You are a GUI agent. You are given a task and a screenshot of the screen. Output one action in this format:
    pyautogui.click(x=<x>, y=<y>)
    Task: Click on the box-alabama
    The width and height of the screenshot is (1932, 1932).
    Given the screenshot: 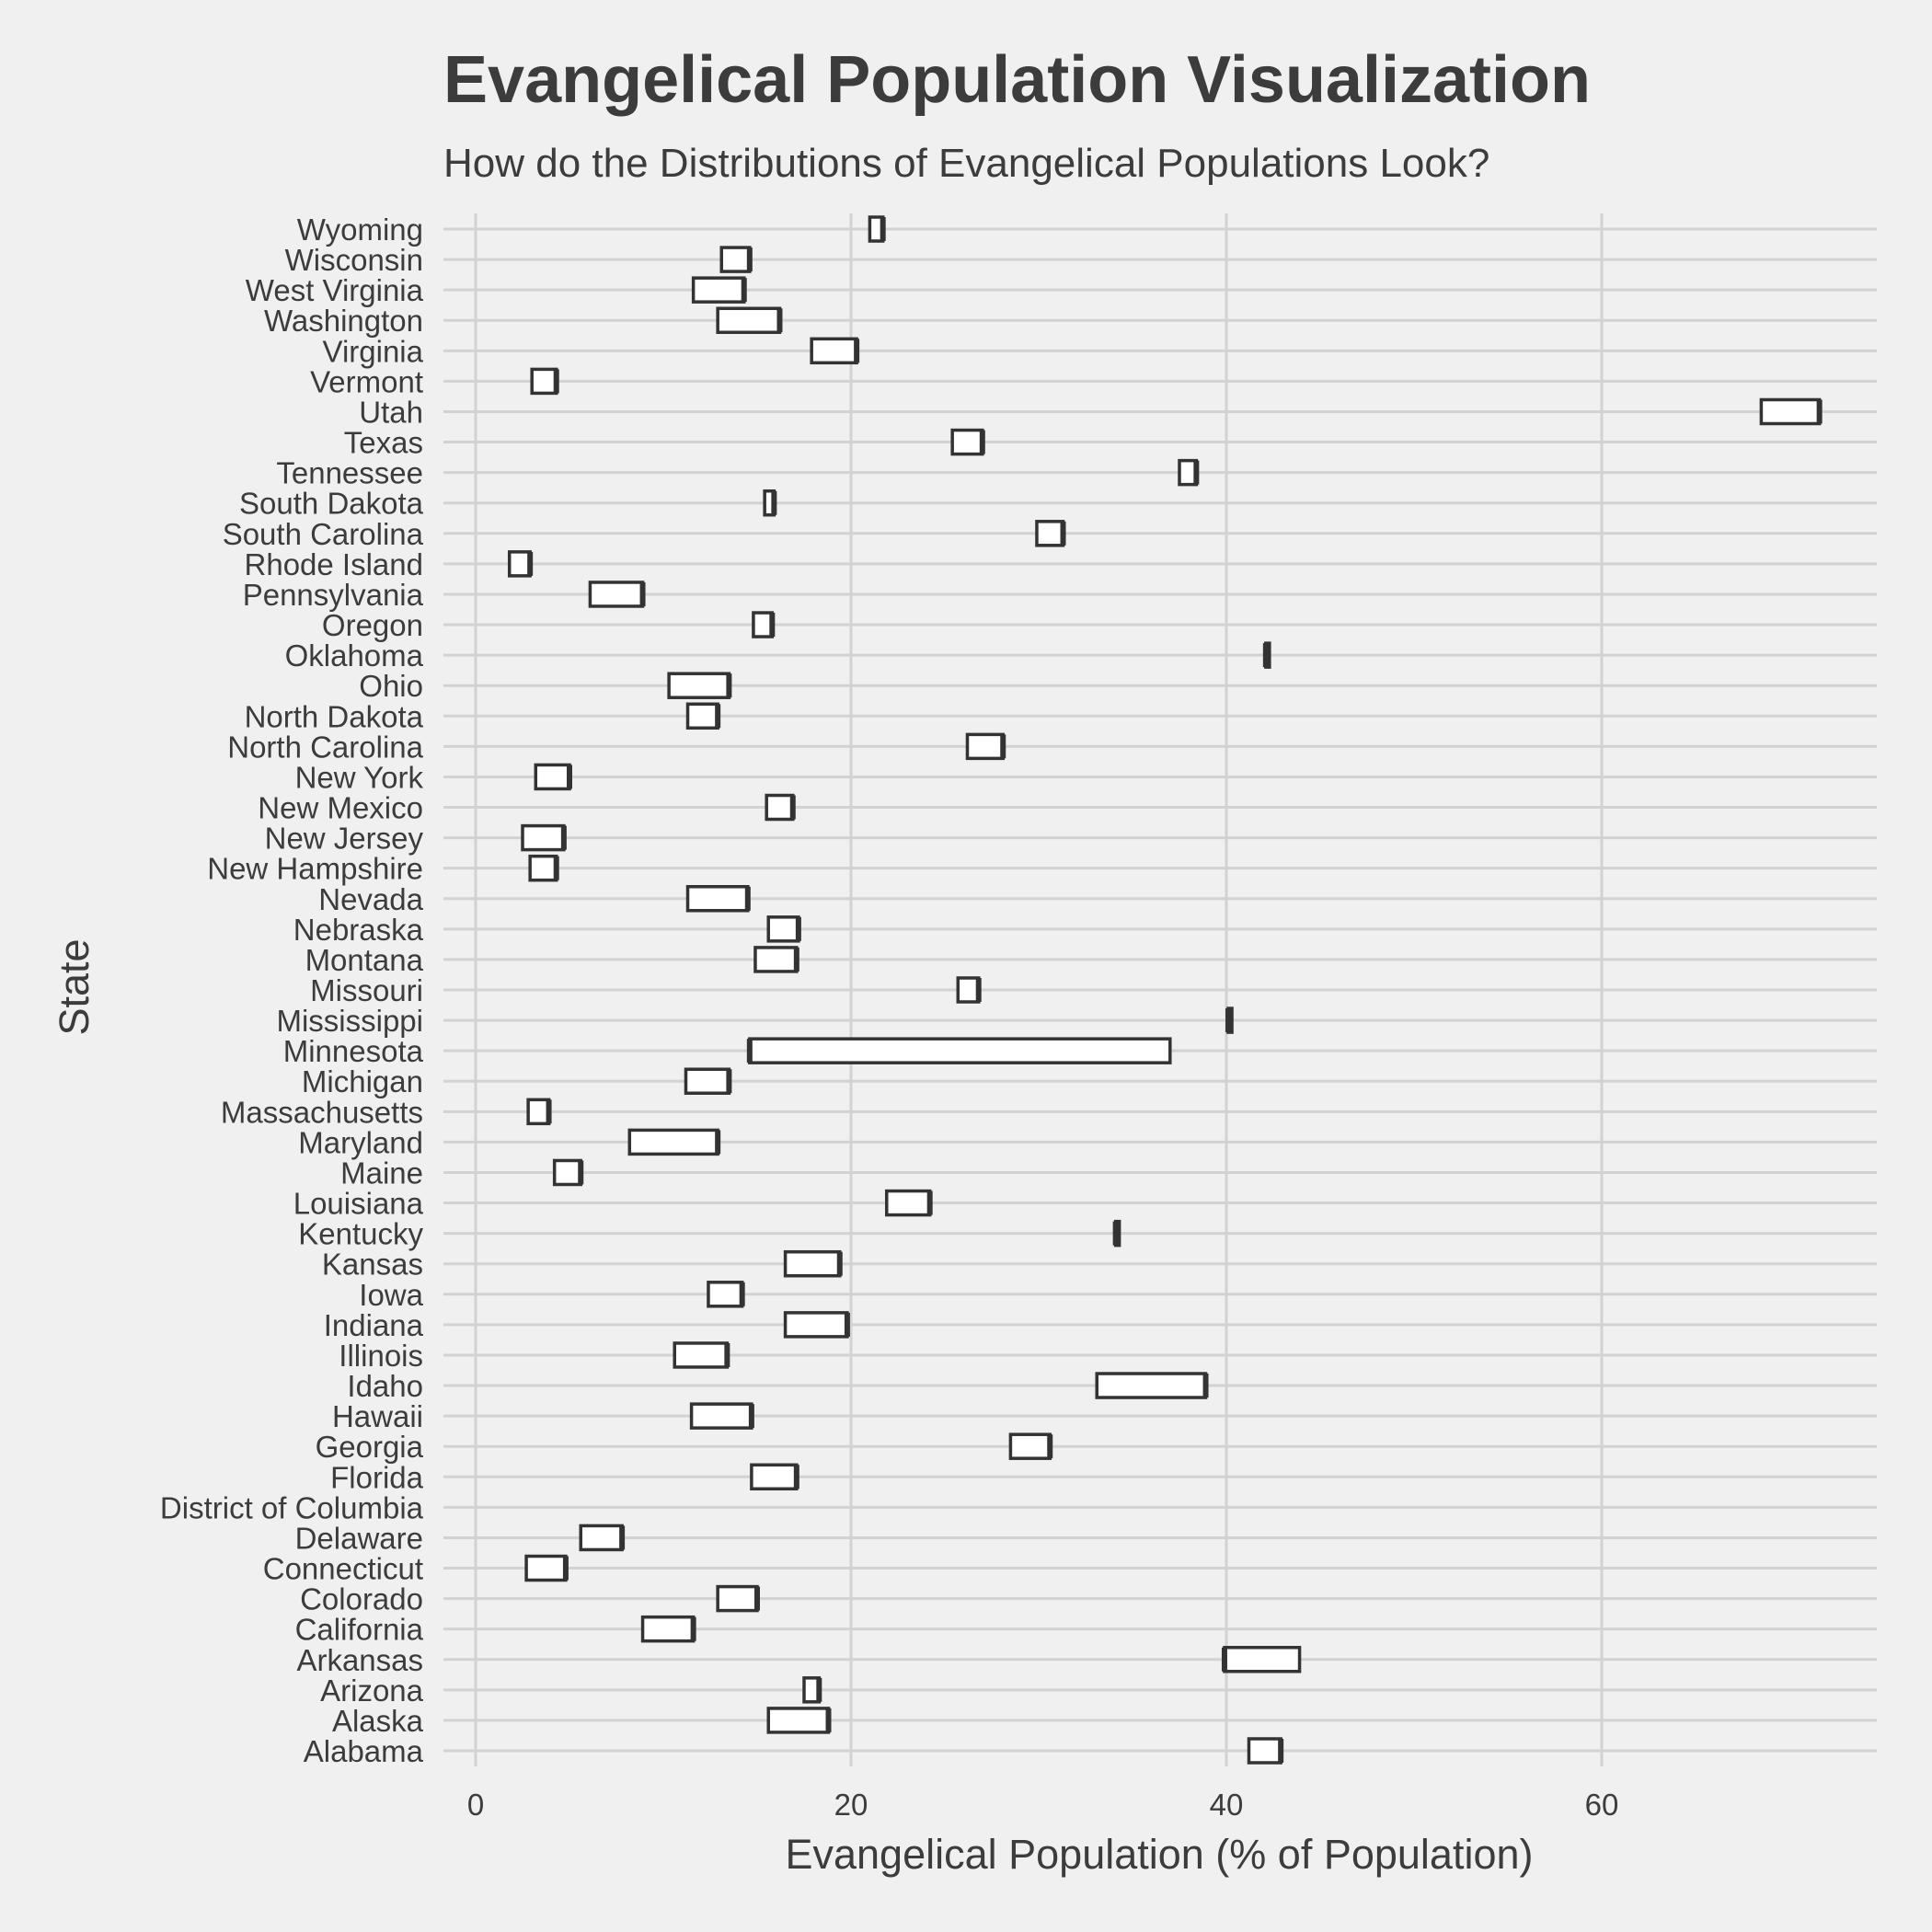 What is the action you would take?
    pyautogui.click(x=1264, y=1751)
    